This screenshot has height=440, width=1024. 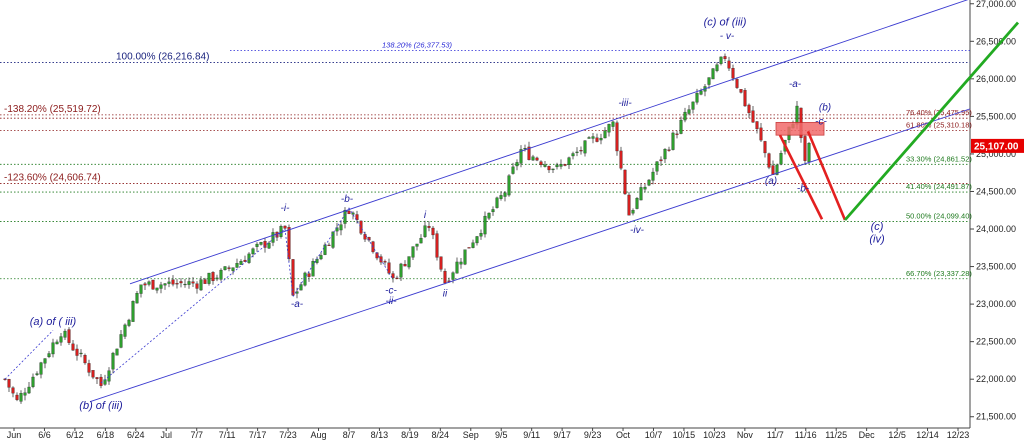 I want to click on y-tick-label: 25,500.00, so click(x=996, y=116).